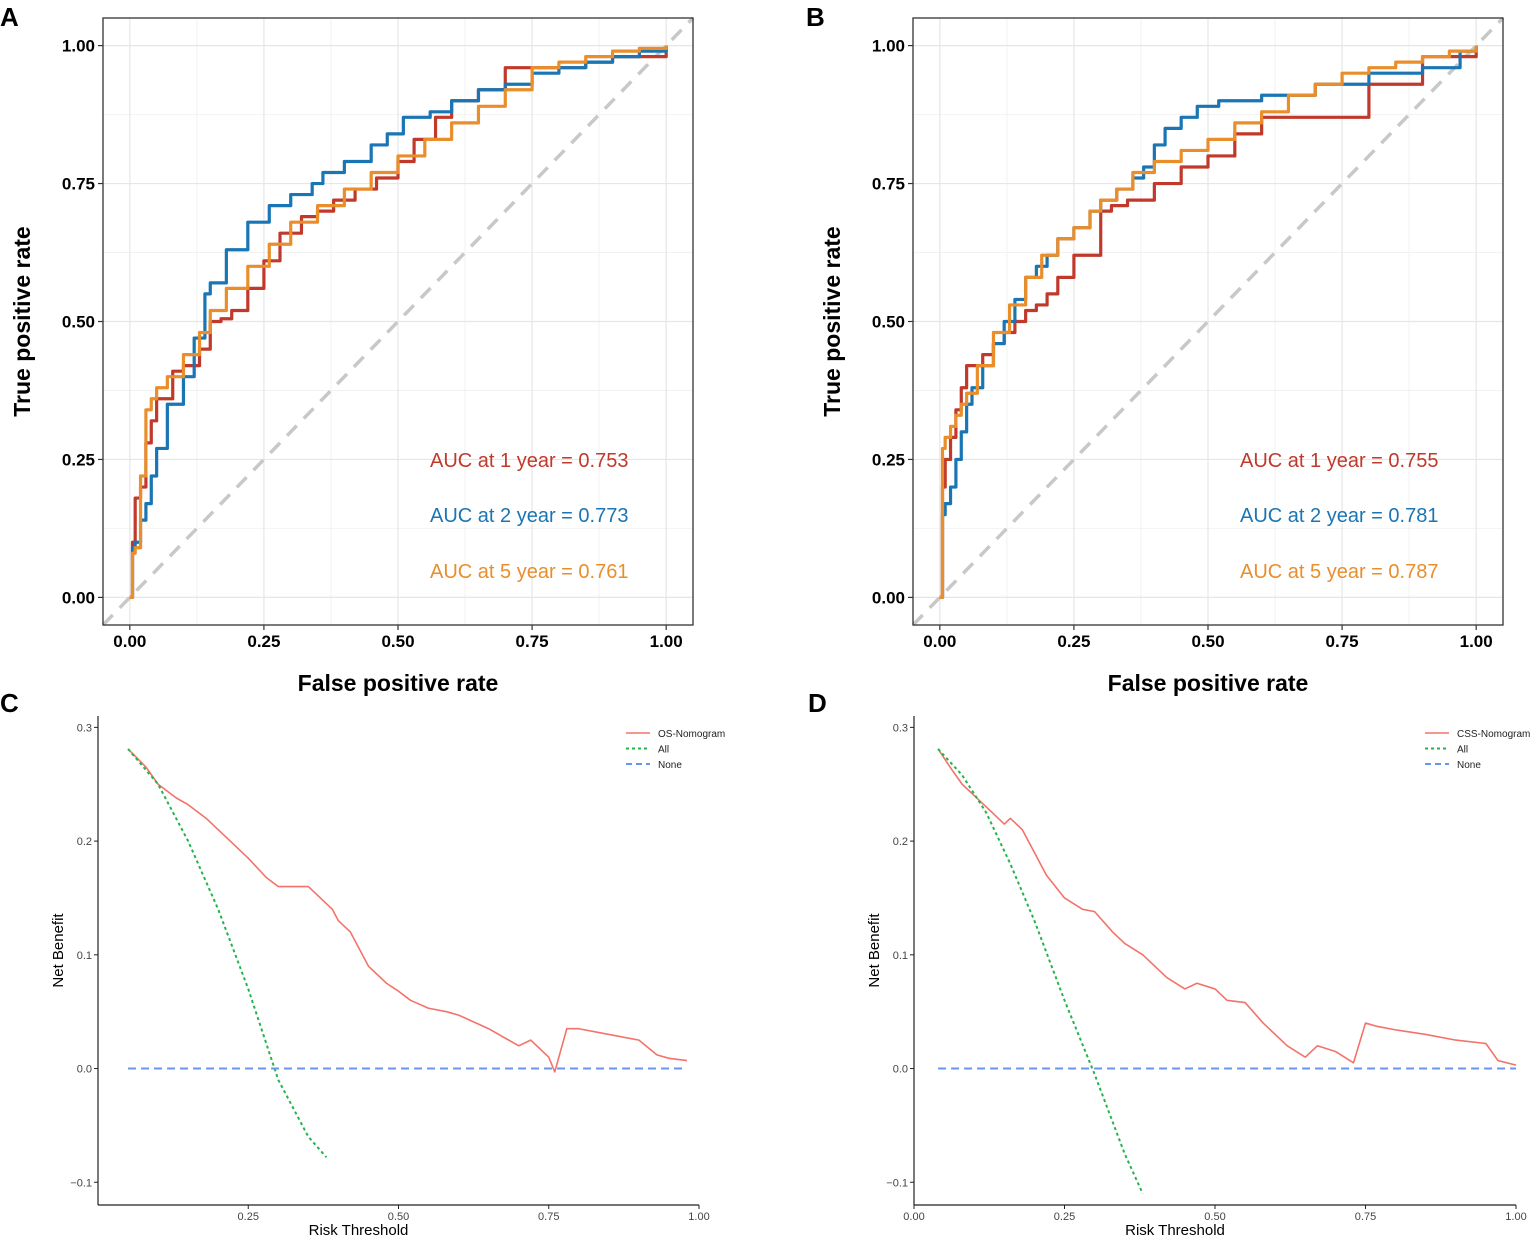 The height and width of the screenshot is (1237, 1532). I want to click on y-tick-label-d: 0.2, so click(900, 842).